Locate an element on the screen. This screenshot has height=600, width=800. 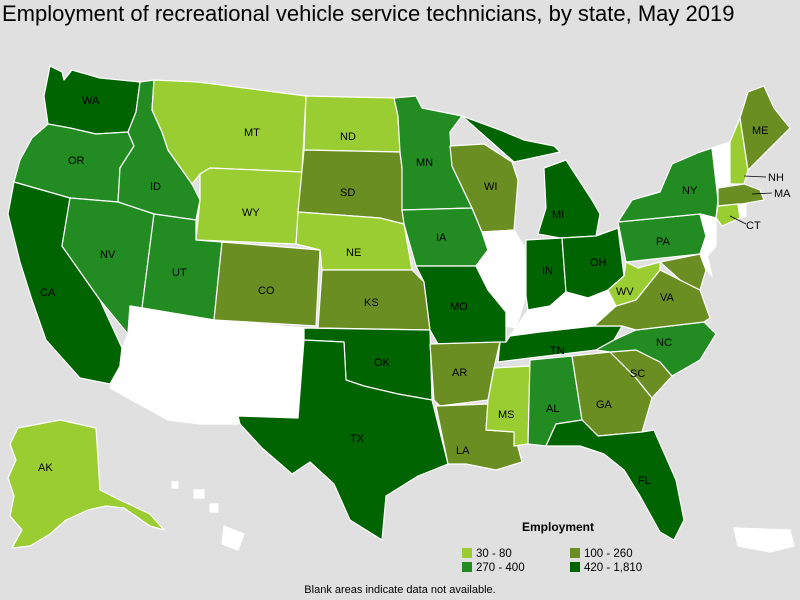
state-ny is located at coordinates (668, 185).